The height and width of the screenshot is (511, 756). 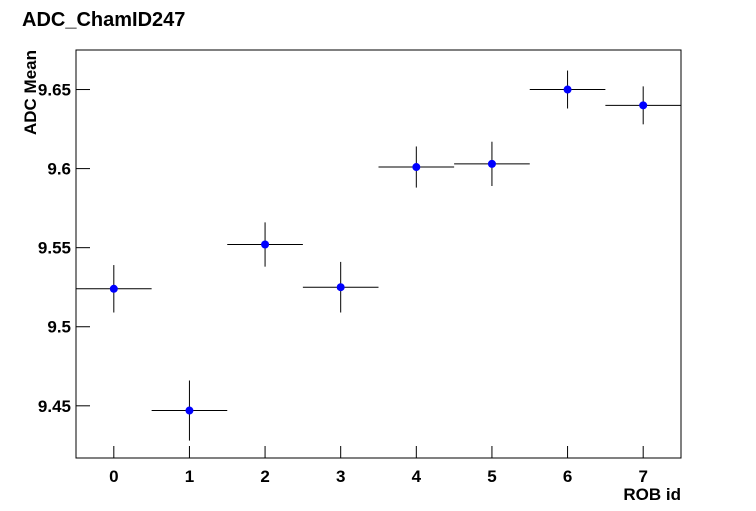 What do you see at coordinates (652, 494) in the screenshot?
I see `x-axis-label: ROB id` at bounding box center [652, 494].